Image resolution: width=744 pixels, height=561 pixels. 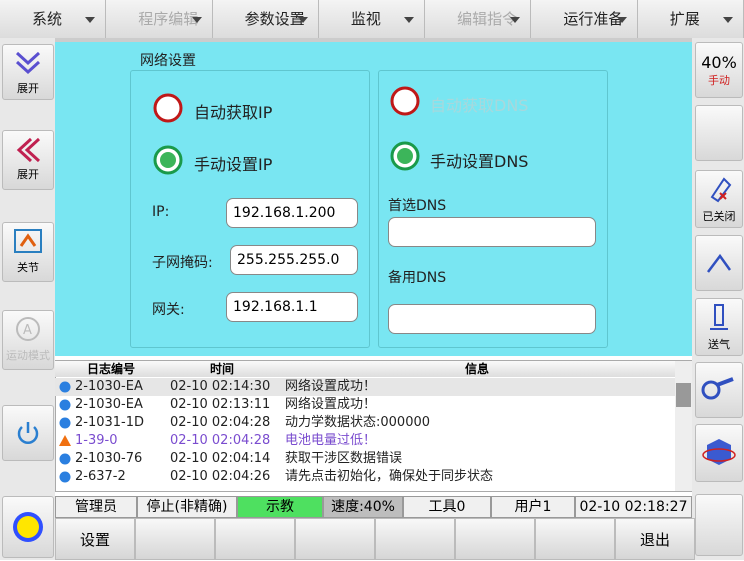 What do you see at coordinates (417, 206) in the screenshot?
I see `field-label: 首选DNS` at bounding box center [417, 206].